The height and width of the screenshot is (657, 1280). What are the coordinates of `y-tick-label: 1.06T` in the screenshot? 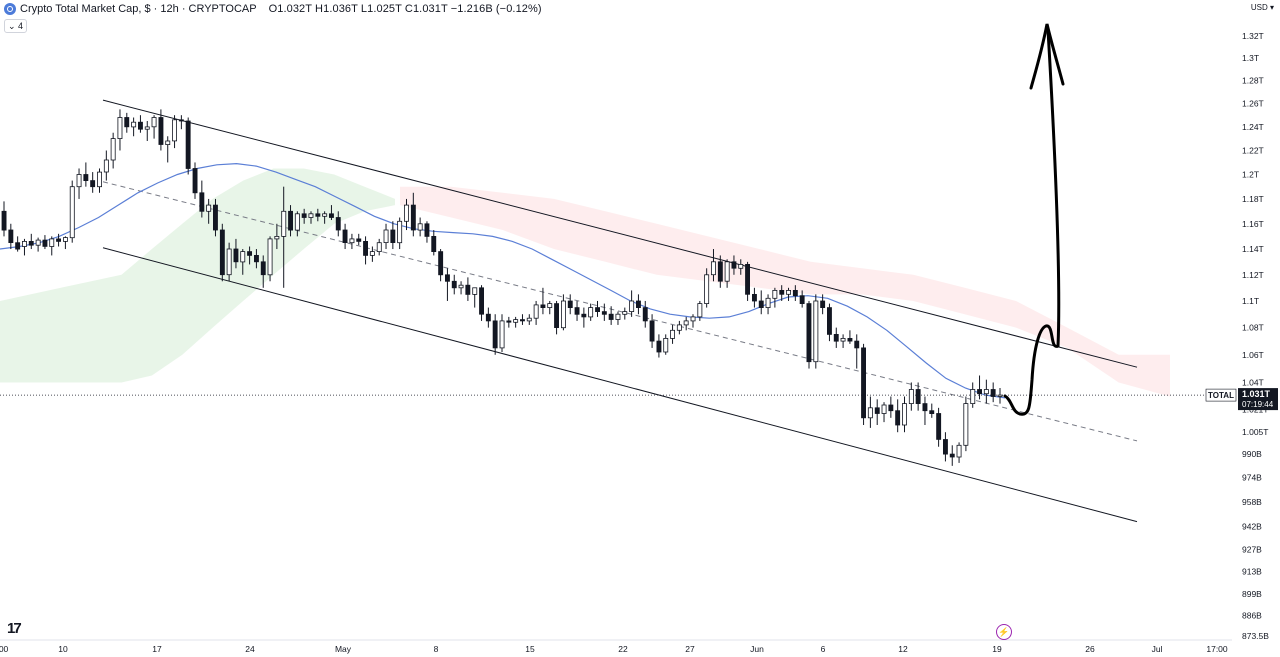 It's located at (1253, 355).